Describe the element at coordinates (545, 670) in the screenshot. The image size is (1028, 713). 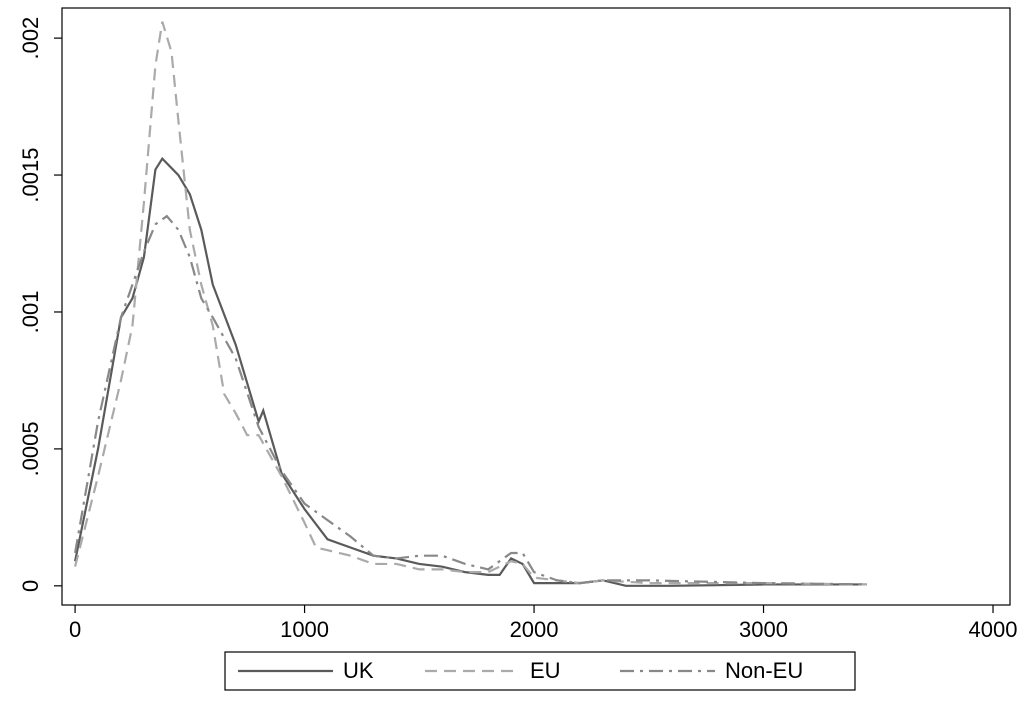
I see `legend-label: EU` at that location.